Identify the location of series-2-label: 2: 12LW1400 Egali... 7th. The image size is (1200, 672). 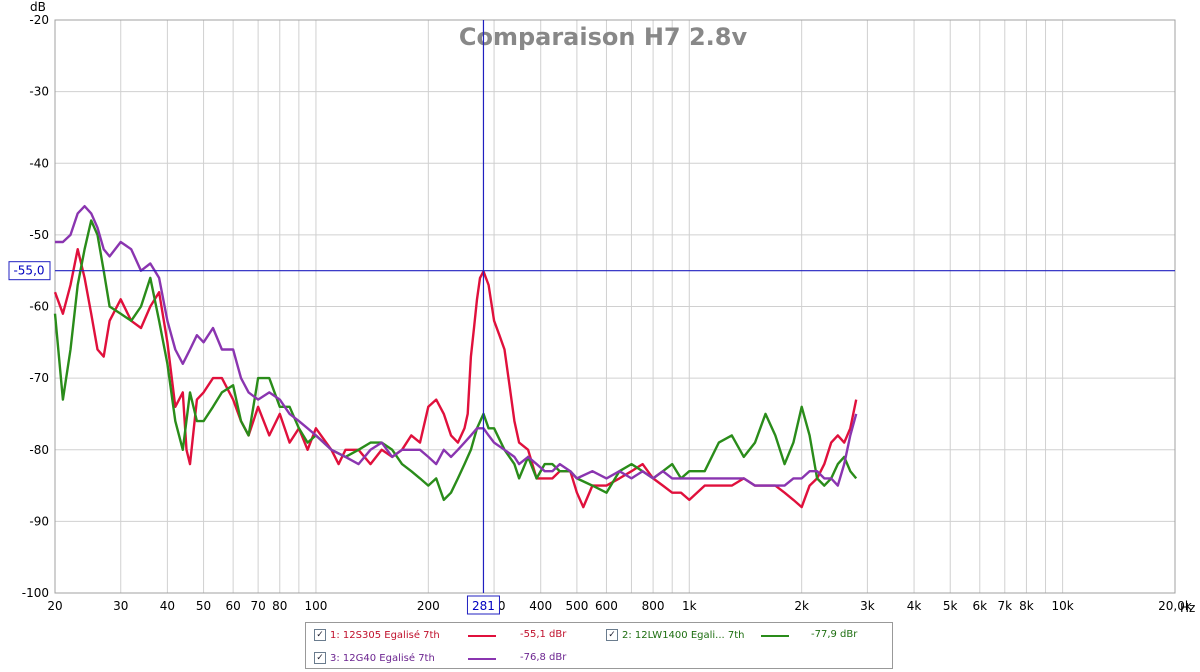
(683, 635).